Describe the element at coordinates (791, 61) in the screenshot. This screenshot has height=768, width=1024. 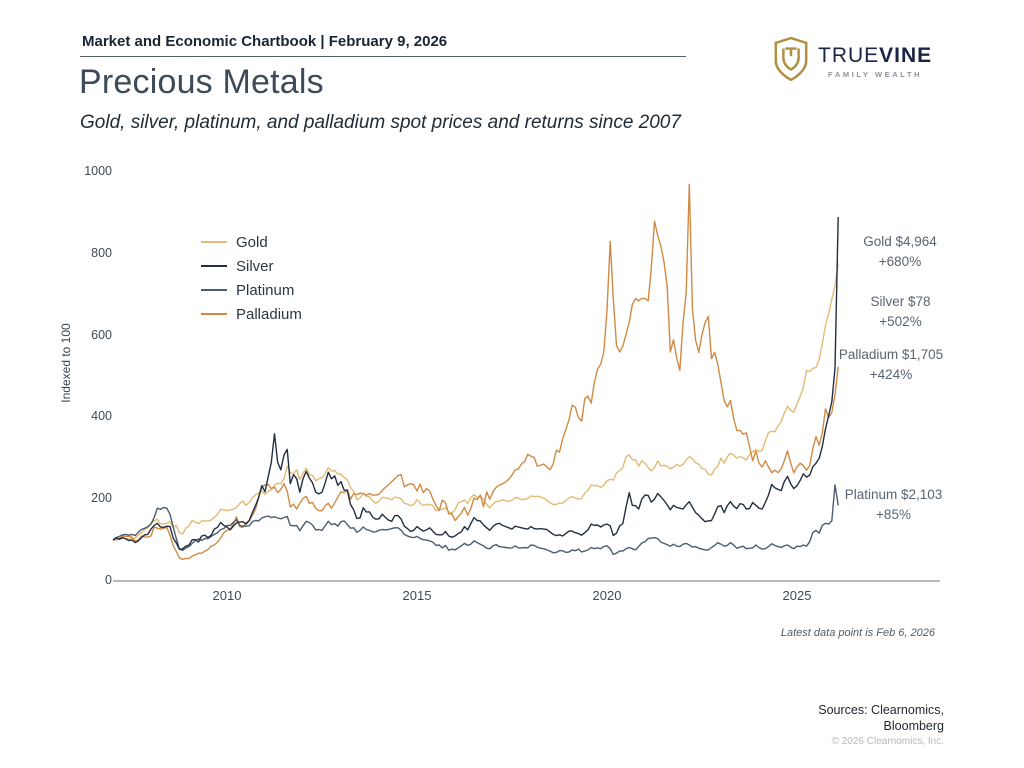
I see `shield-icon` at that location.